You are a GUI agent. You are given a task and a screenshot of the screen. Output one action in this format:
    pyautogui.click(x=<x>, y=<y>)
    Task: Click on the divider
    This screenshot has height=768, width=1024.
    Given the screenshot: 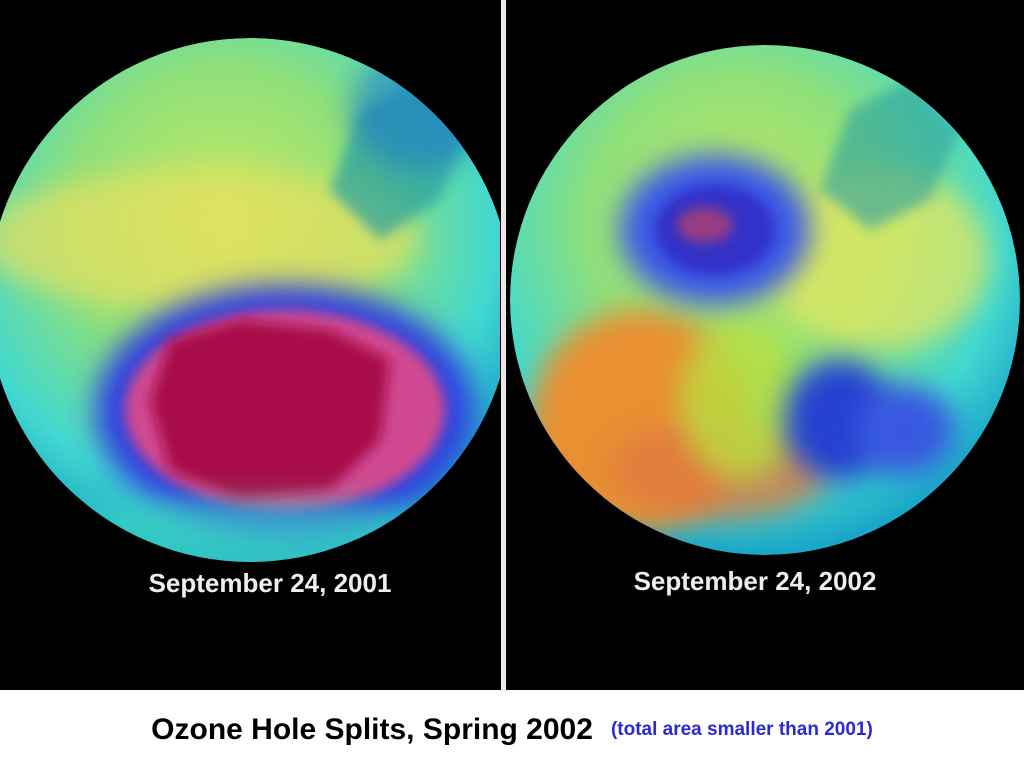 What is the action you would take?
    pyautogui.click(x=503, y=345)
    